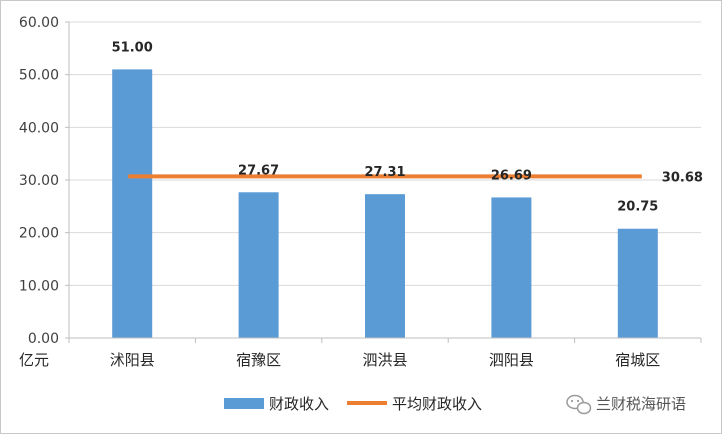  Describe the element at coordinates (258, 170) in the screenshot. I see `bar-data-label: 27.67` at that location.